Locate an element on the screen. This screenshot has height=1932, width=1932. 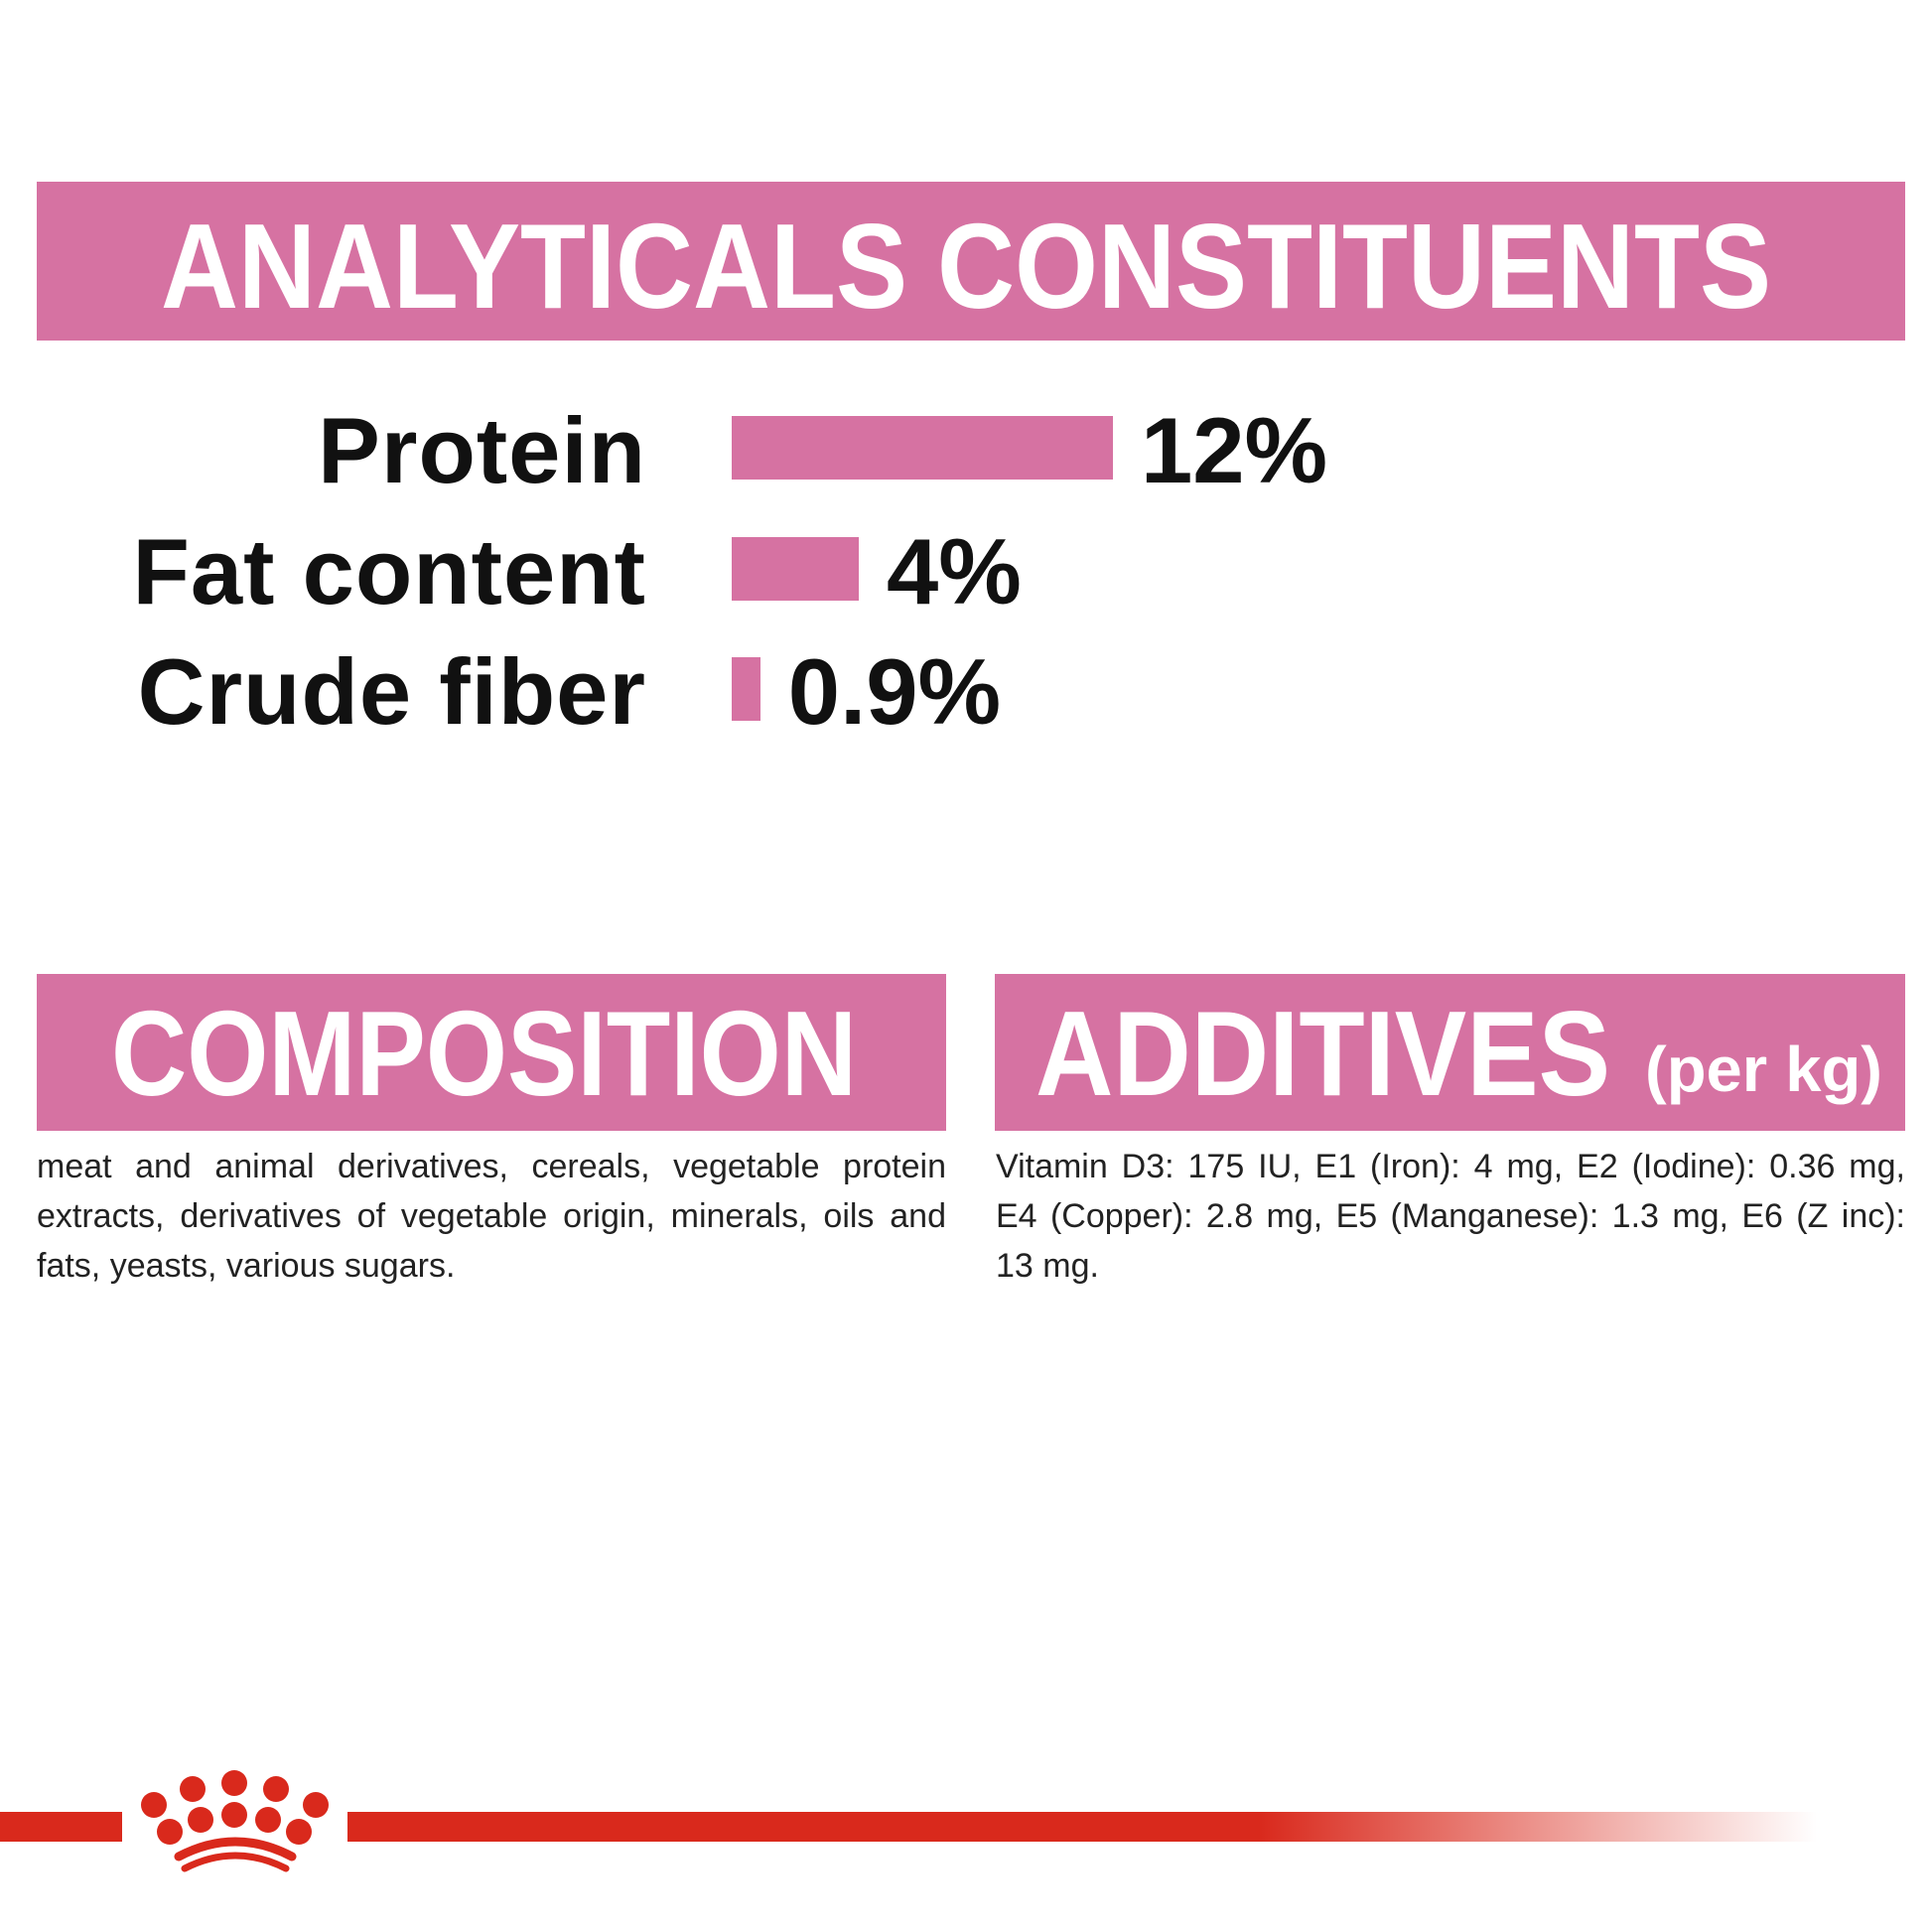
crown-icon is located at coordinates (235, 1821).